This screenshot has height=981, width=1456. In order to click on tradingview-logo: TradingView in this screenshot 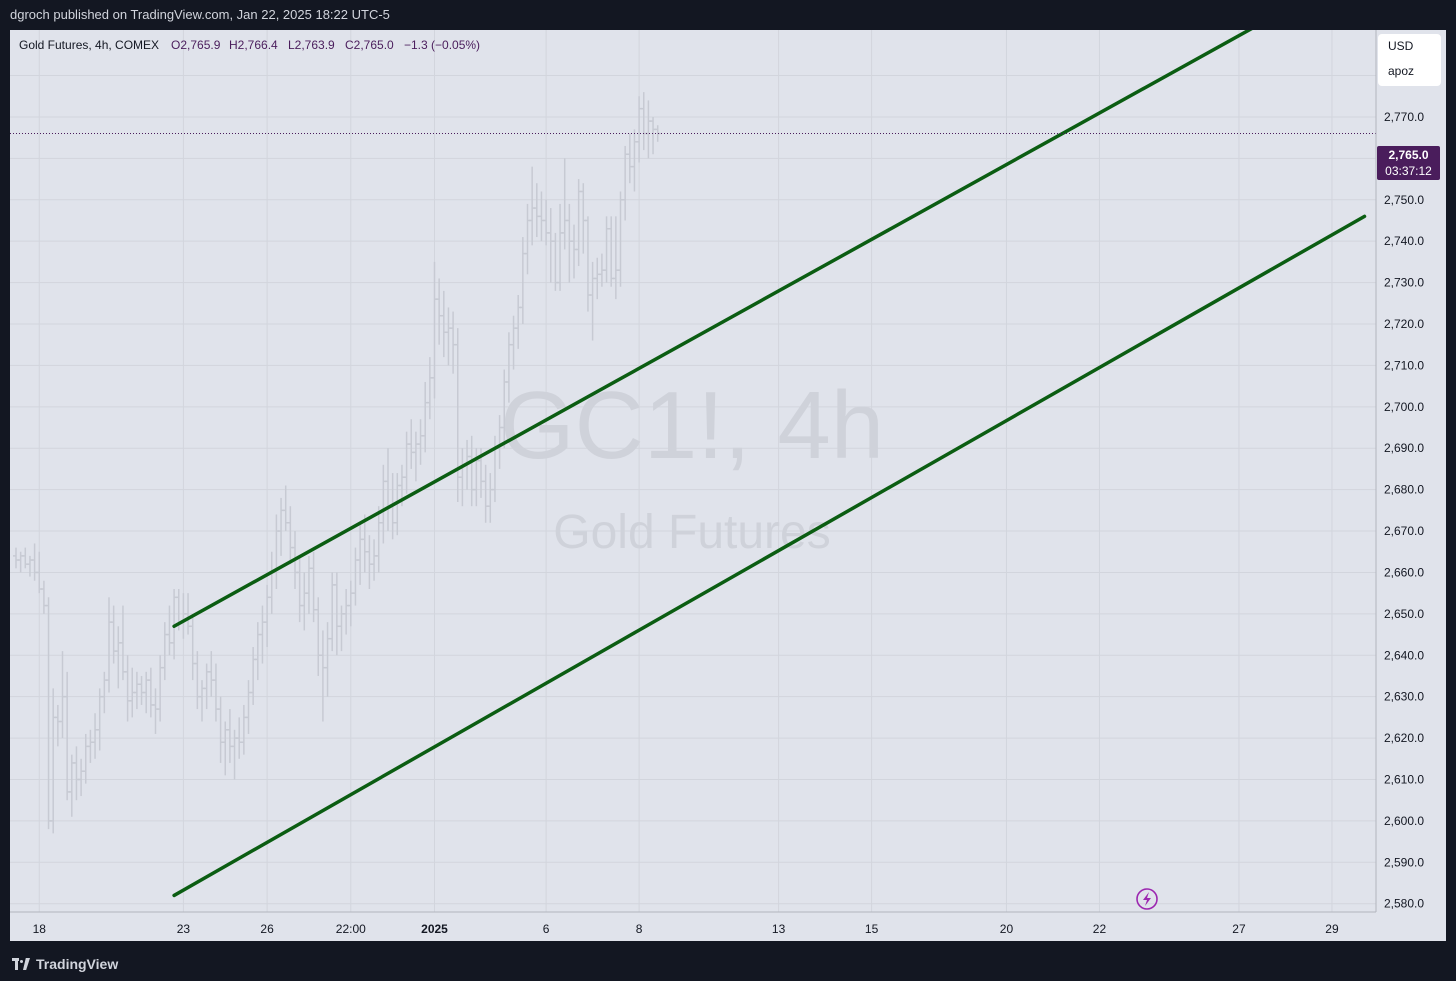, I will do `click(65, 964)`.